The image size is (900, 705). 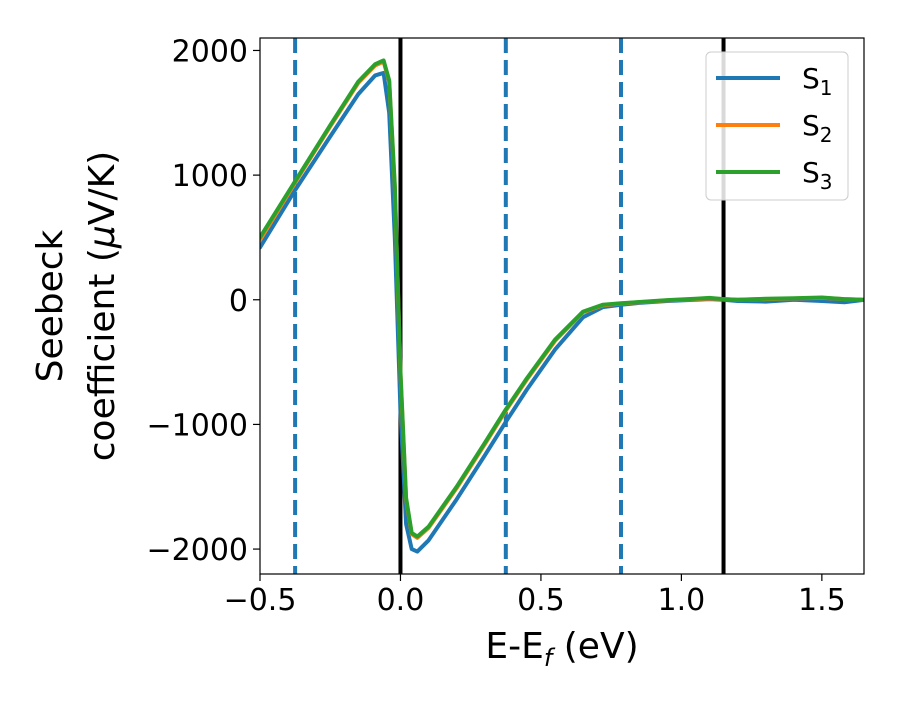 I want to click on y-tick-label: −2000, so click(x=197, y=550).